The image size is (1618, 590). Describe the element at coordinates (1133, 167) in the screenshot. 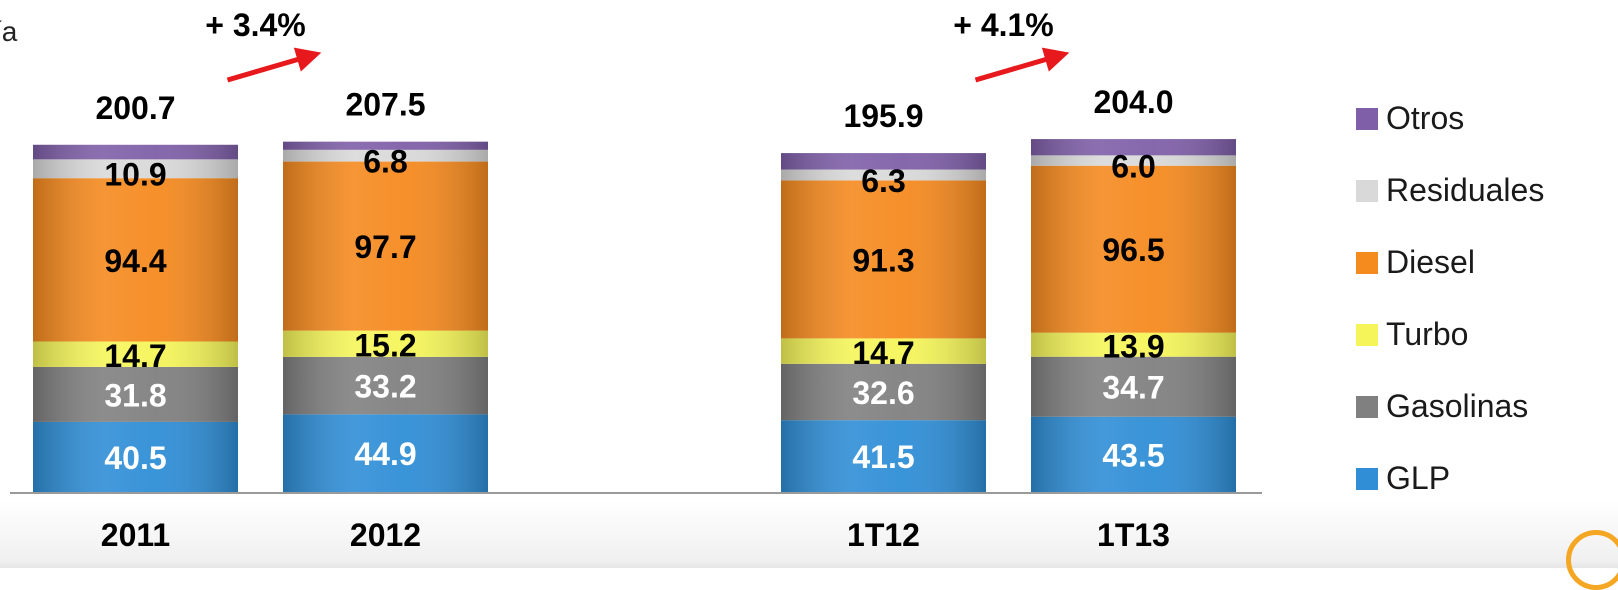

I see `data-label-residuales-1t13: 6.0` at that location.